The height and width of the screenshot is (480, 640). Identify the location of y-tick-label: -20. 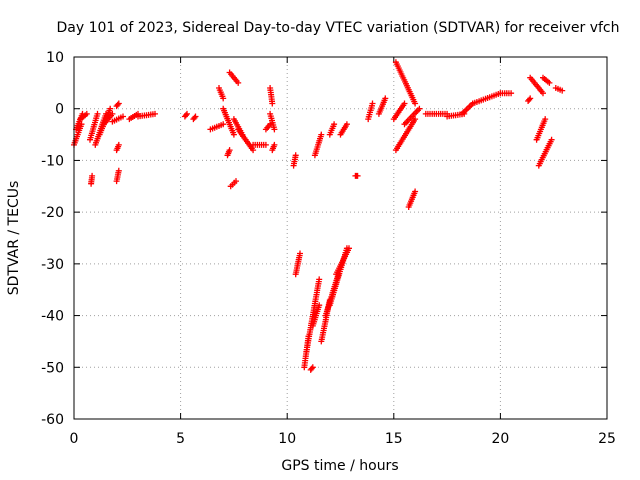
(52, 213).